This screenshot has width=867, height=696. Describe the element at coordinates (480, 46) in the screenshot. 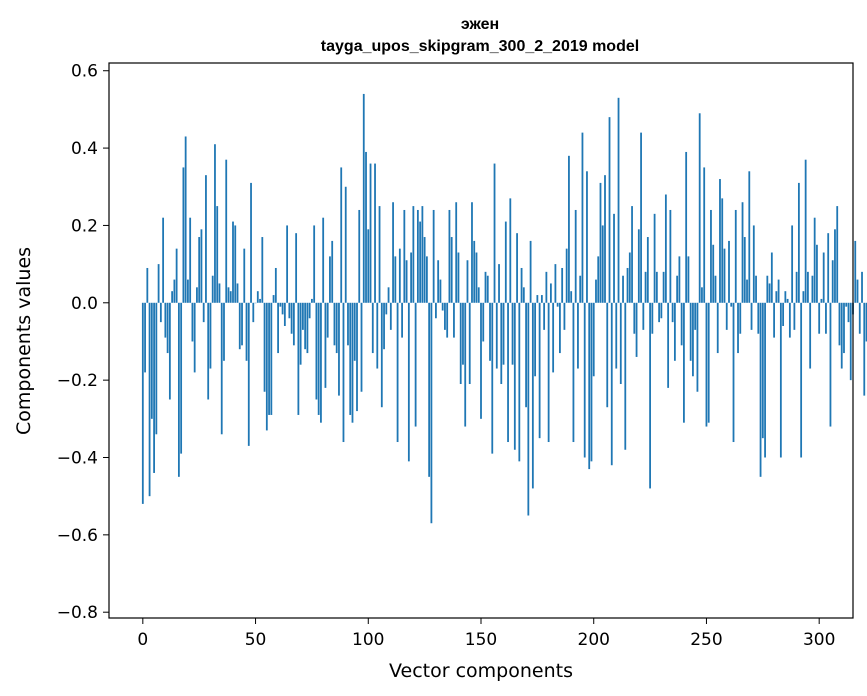

I see `chart-subtitle: tayga_upos_skipgram_300_2_2019 model` at that location.